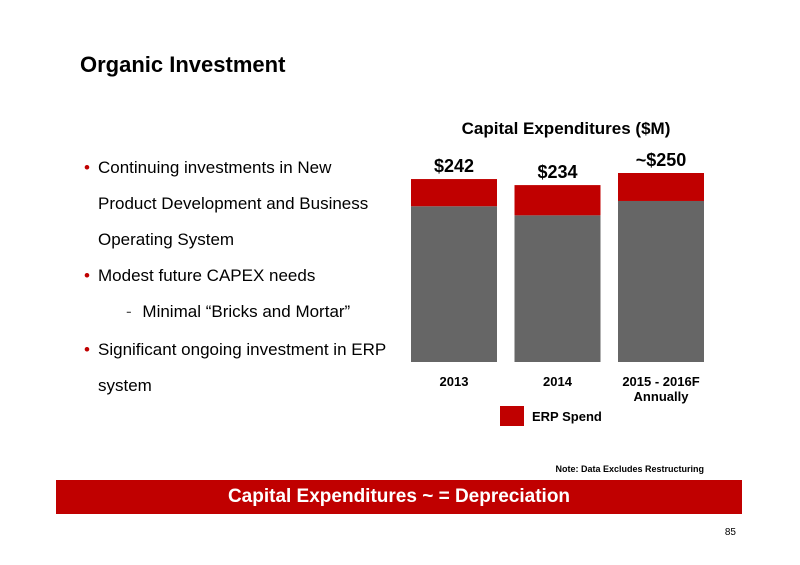 The height and width of the screenshot is (565, 800). I want to click on bullet-text: Modest future CAPEX needs, so click(207, 275).